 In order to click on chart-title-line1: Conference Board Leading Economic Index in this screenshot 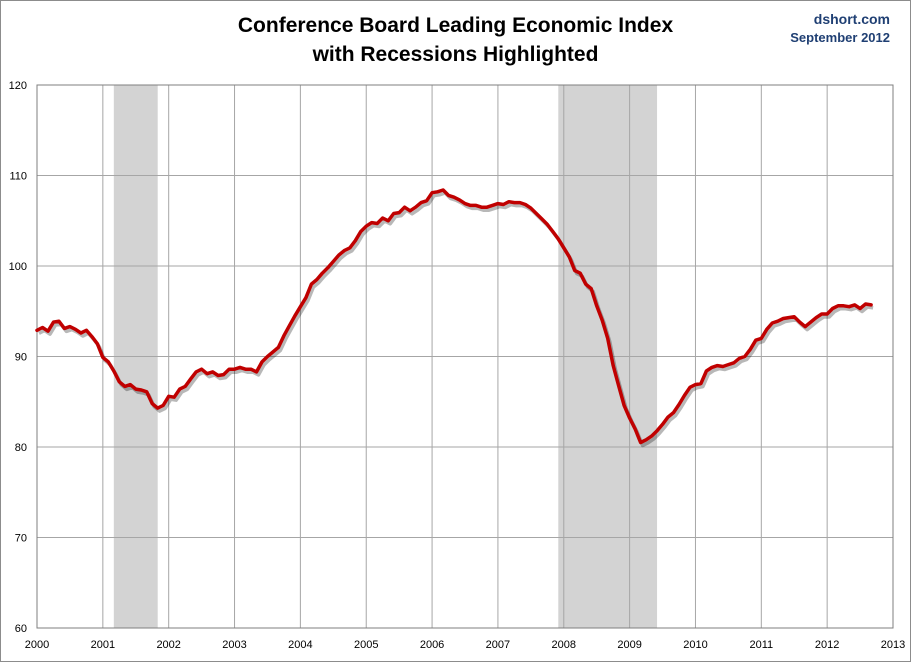, I will do `click(455, 25)`.